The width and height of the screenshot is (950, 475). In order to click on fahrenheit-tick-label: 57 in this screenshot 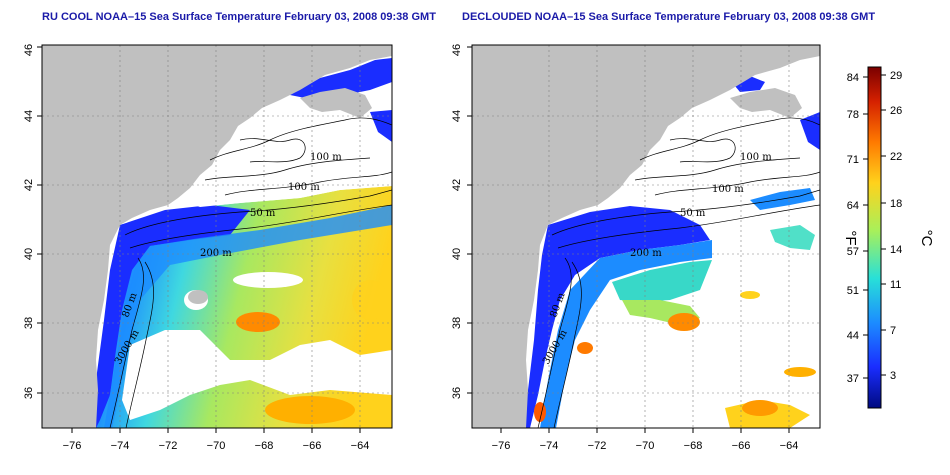, I will do `click(853, 252)`.